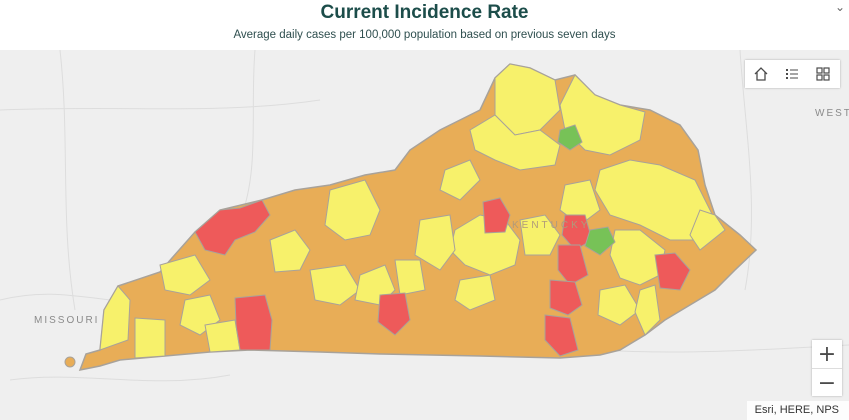 This screenshot has height=420, width=849. What do you see at coordinates (394, 314) in the screenshot?
I see `county-warren-area` at bounding box center [394, 314].